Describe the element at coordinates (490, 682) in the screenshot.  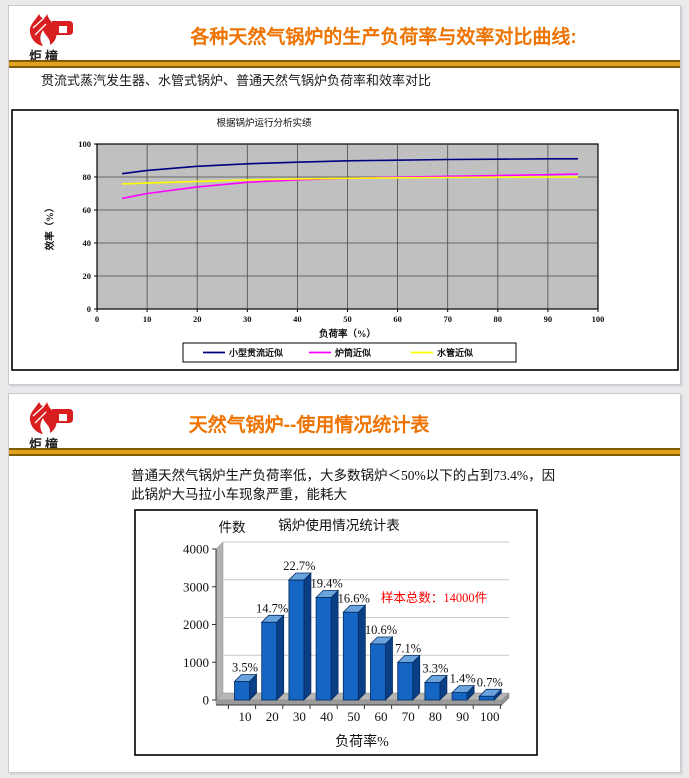
I see `svg-text: 0.7%` at that location.